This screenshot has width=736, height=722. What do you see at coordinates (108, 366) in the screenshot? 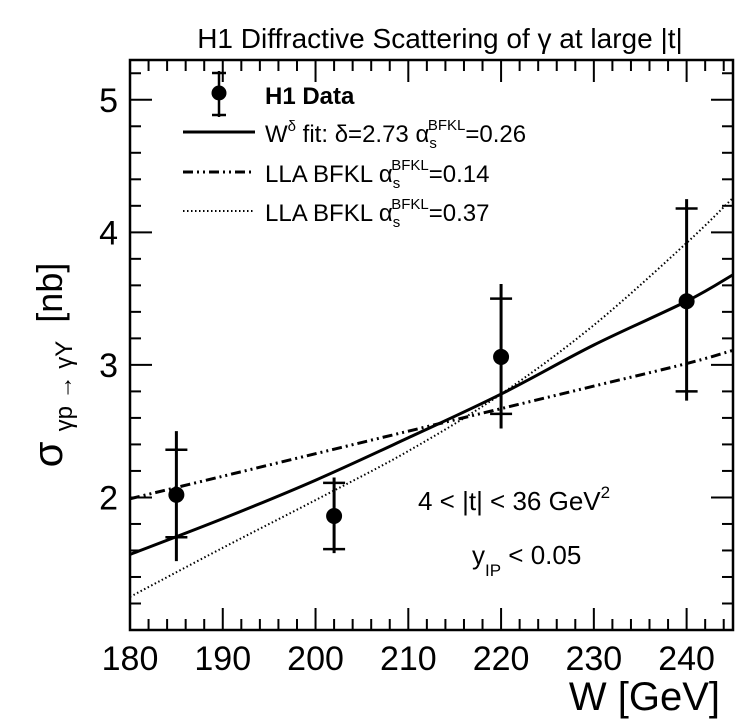
I see `y-tick-label: 3` at bounding box center [108, 366].